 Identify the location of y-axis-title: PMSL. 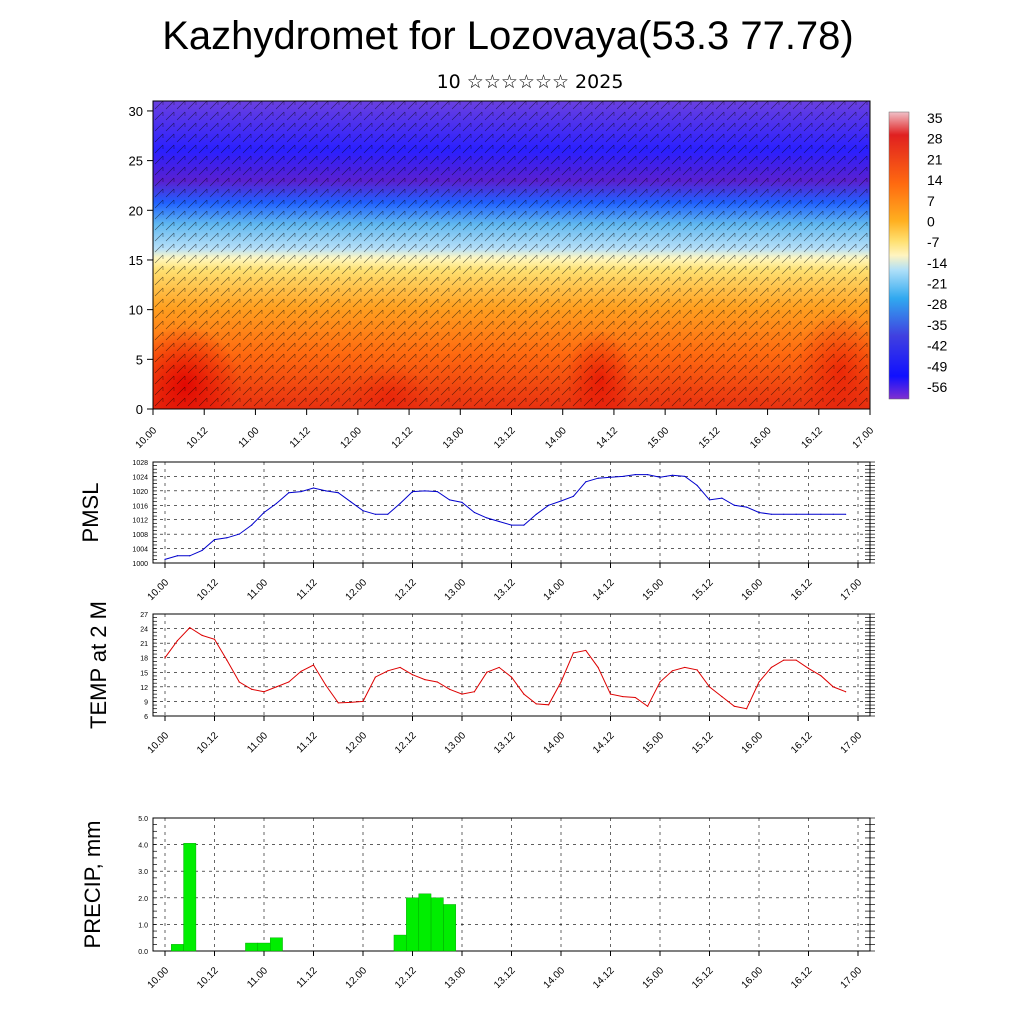
(90, 513).